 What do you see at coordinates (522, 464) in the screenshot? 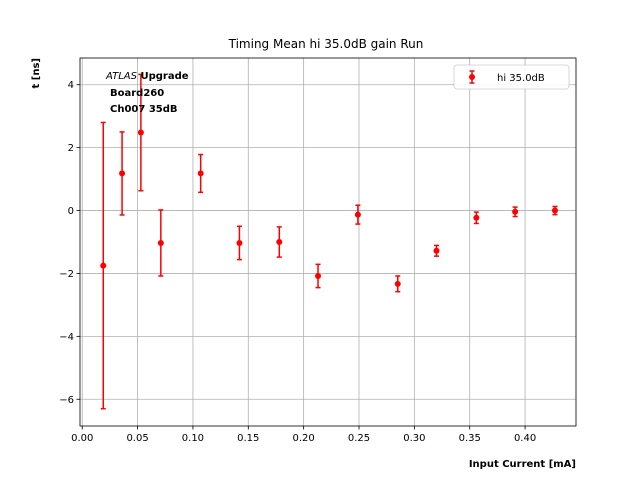
I see `x-axis-label: Input Current [mA]` at bounding box center [522, 464].